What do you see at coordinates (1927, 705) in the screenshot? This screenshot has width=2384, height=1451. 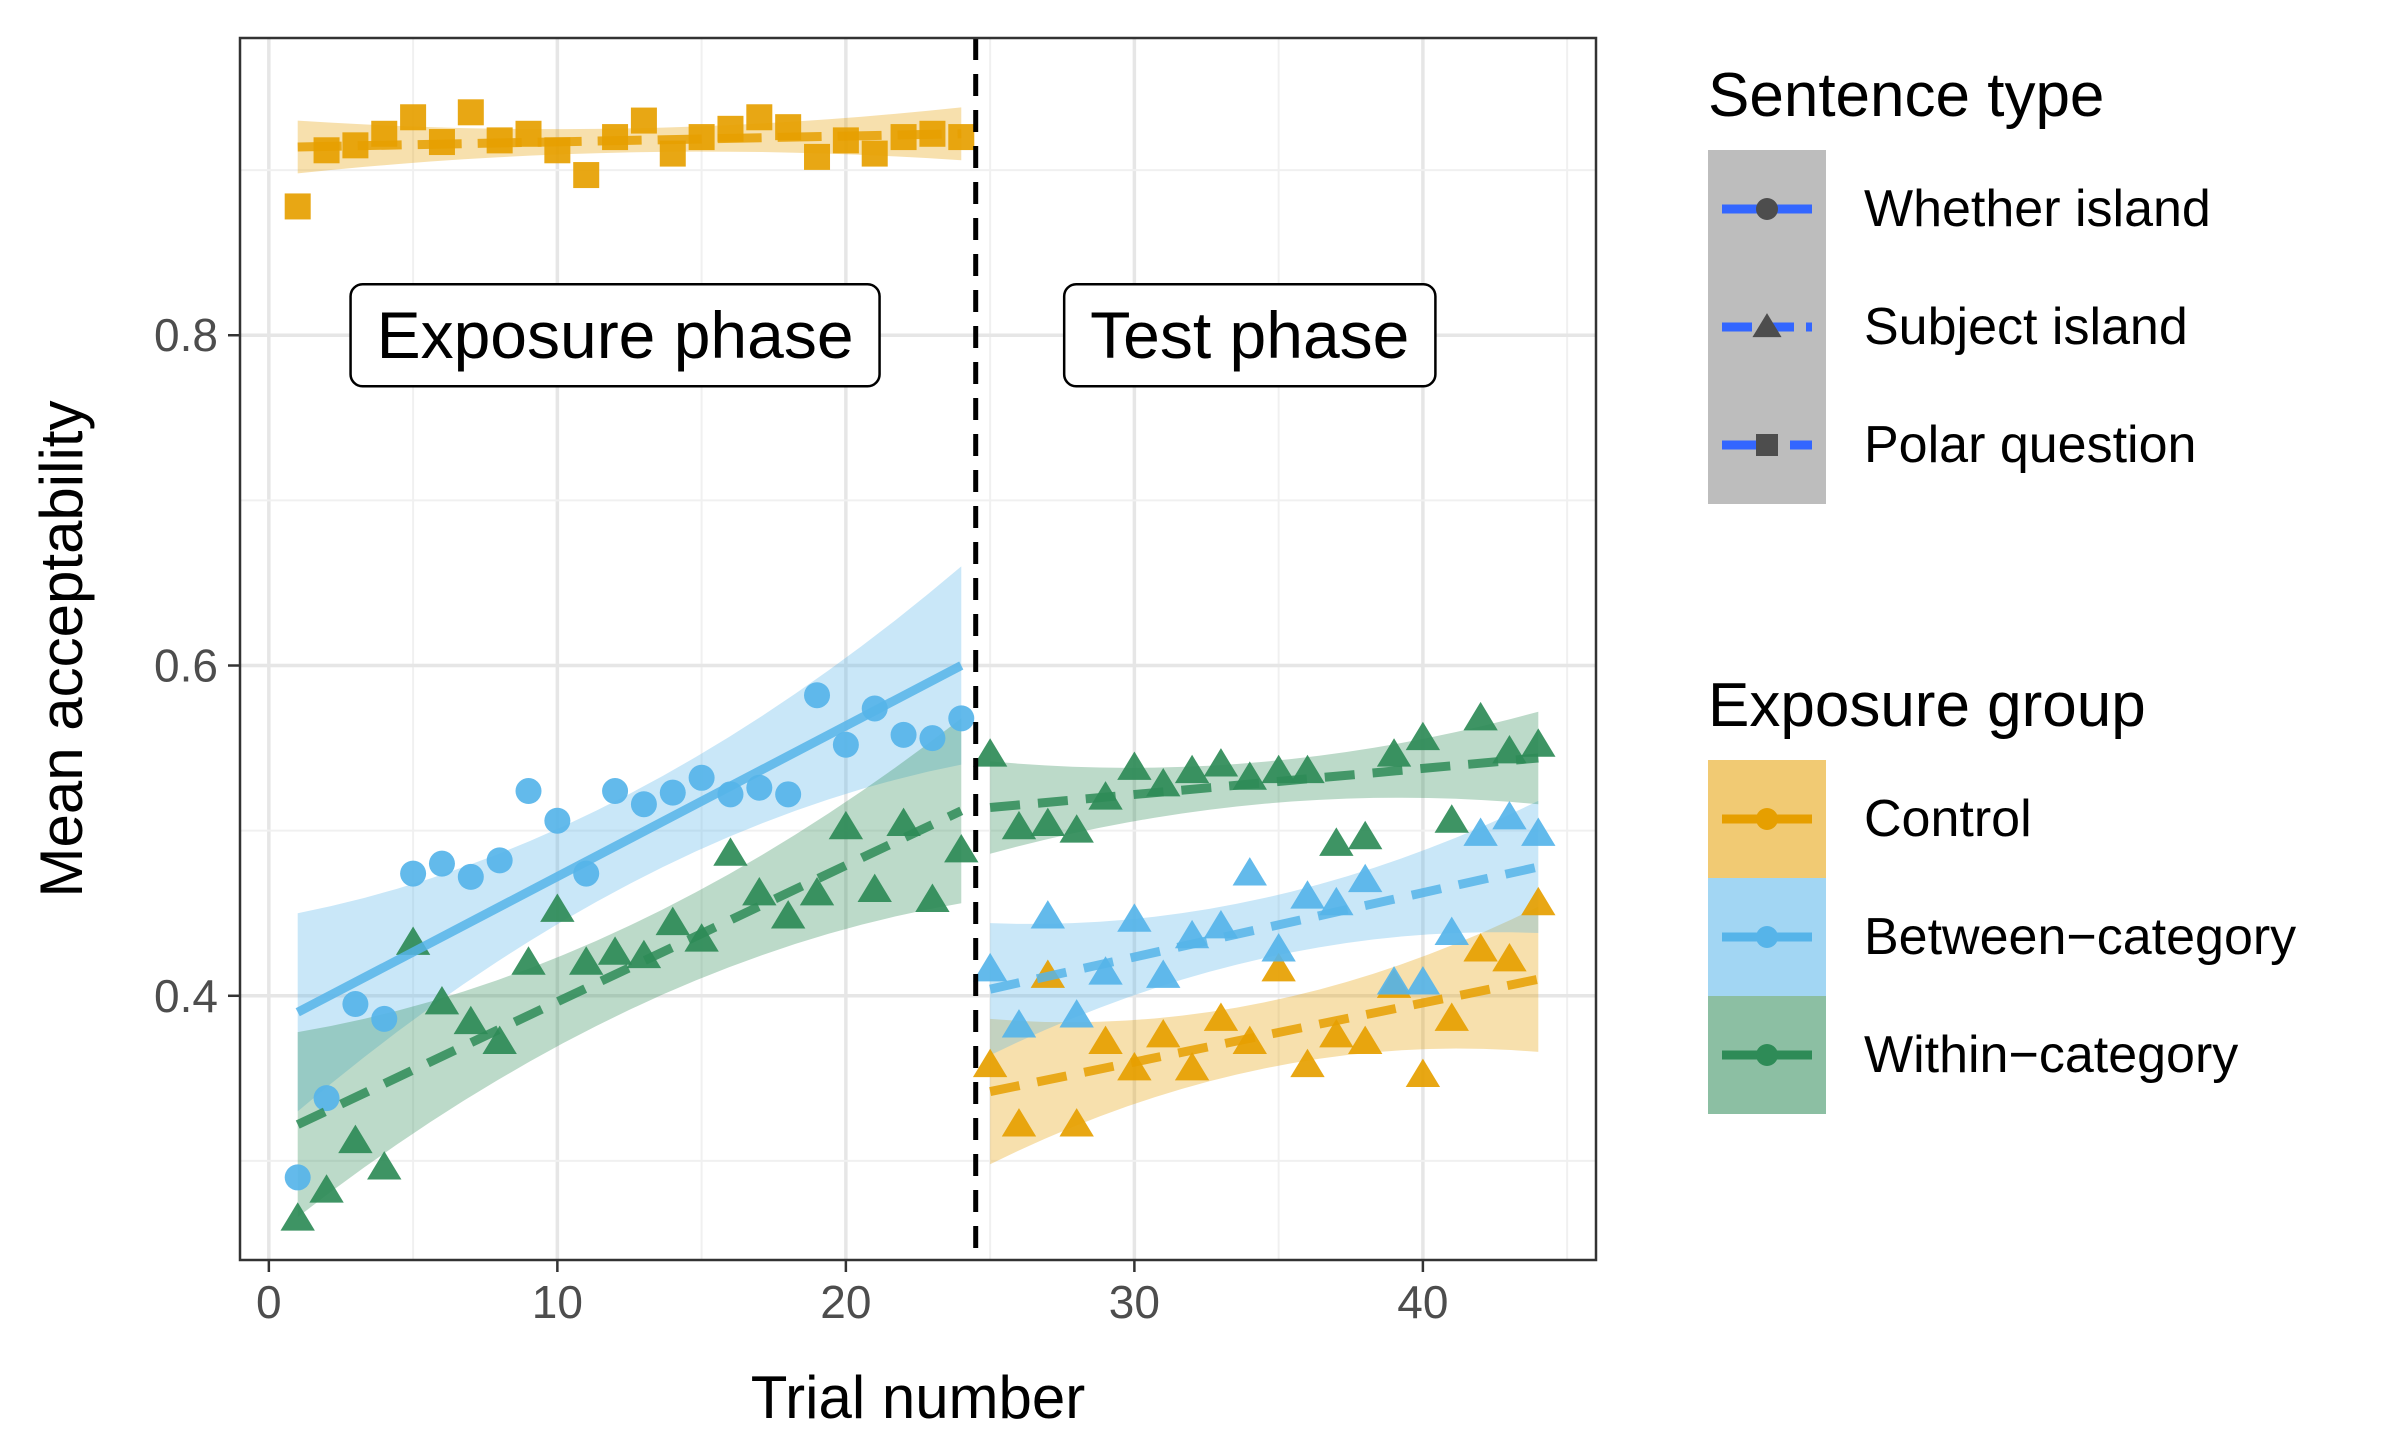 I see `legend-title: Exposure group` at bounding box center [1927, 705].